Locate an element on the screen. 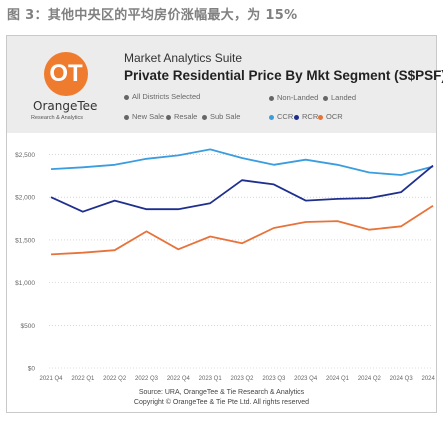  filter-landed: Landed is located at coordinates (339, 97).